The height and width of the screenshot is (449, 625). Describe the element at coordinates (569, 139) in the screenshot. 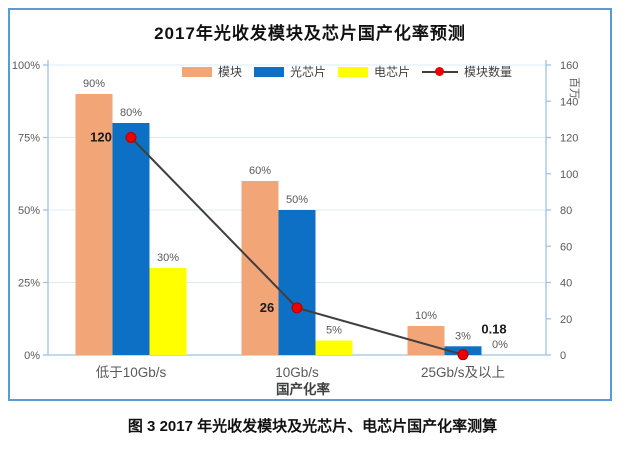

I see `right-axis-tick-label: 120` at that location.